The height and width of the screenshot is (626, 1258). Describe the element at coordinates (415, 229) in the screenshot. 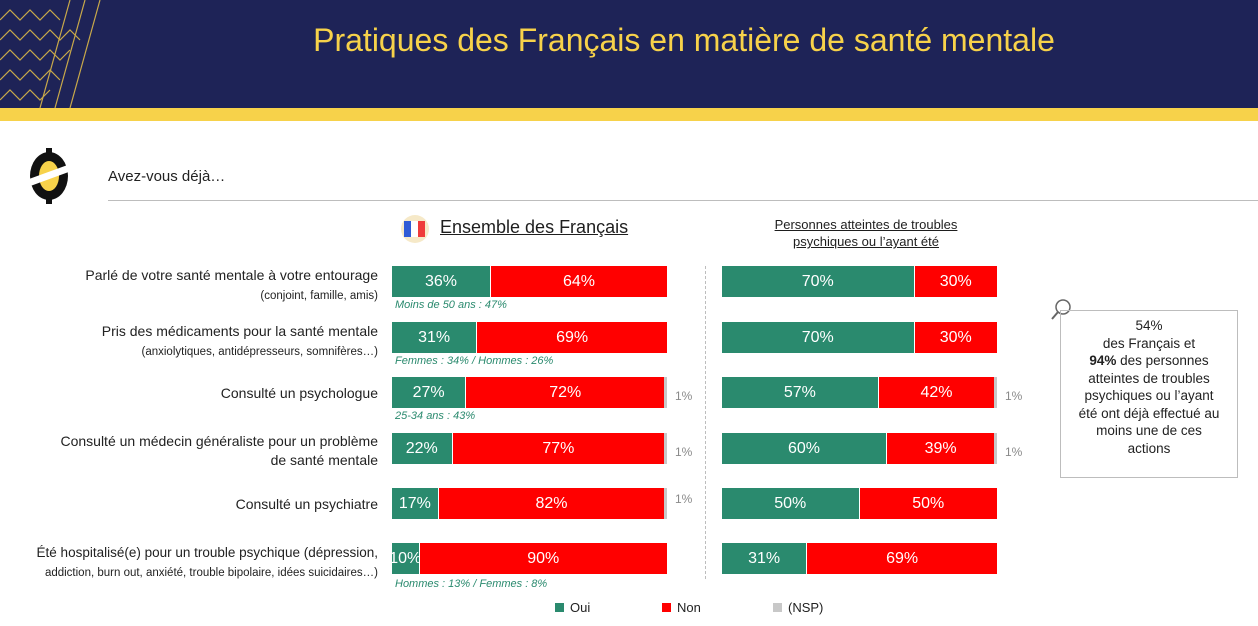

I see `france-flag-icon` at that location.